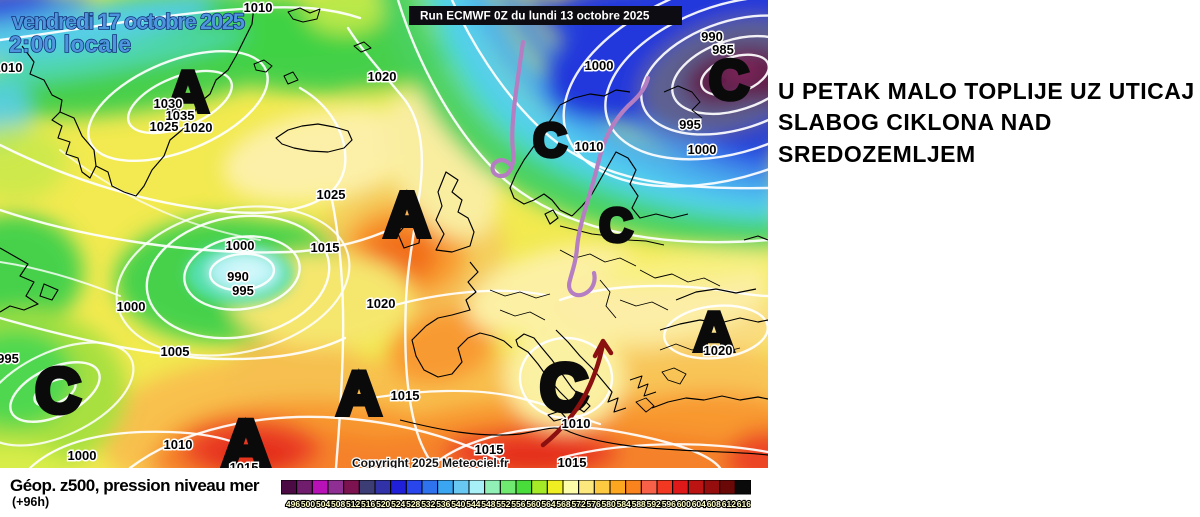 The height and width of the screenshot is (517, 1200). I want to click on svg-text: 584, so click(624, 504).